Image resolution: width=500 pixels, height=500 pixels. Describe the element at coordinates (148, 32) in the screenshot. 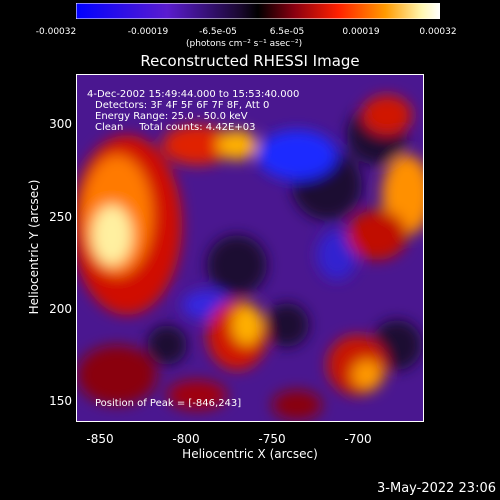

I see `colorbar-tick: -0.00019` at that location.